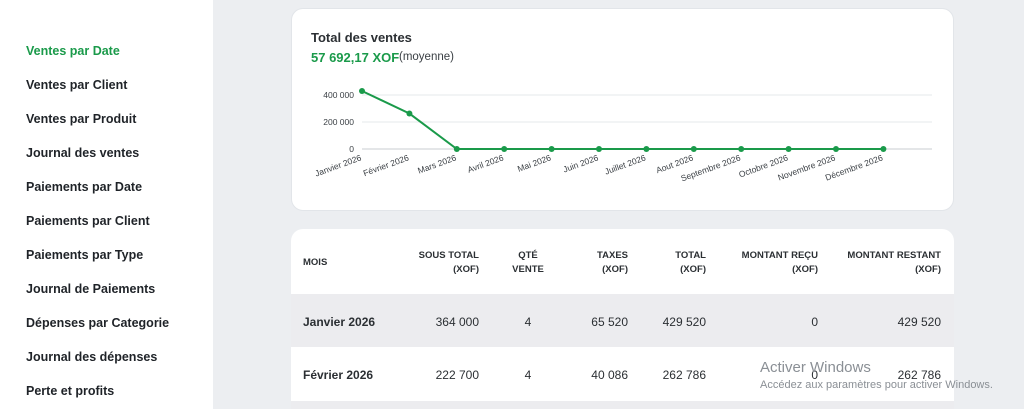 The height and width of the screenshot is (409, 1024). What do you see at coordinates (84, 187) in the screenshot?
I see `sidebar-item-paiements-date: Paiements par Date` at bounding box center [84, 187].